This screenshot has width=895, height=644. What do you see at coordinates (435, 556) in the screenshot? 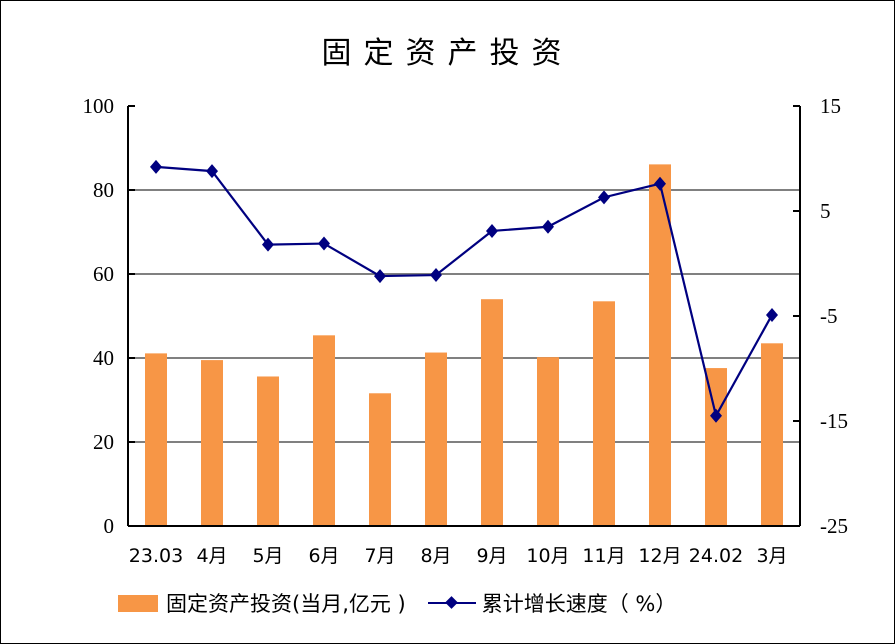
I see `x-tick-label: 8月` at bounding box center [435, 556].